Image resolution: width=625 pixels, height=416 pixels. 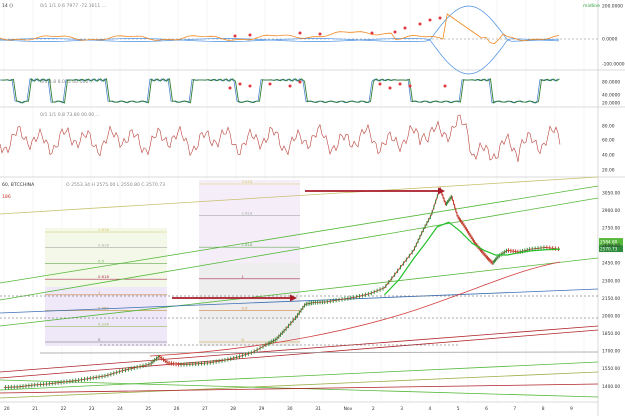 I want to click on price-tick-label: 2750.00, so click(x=611, y=229).